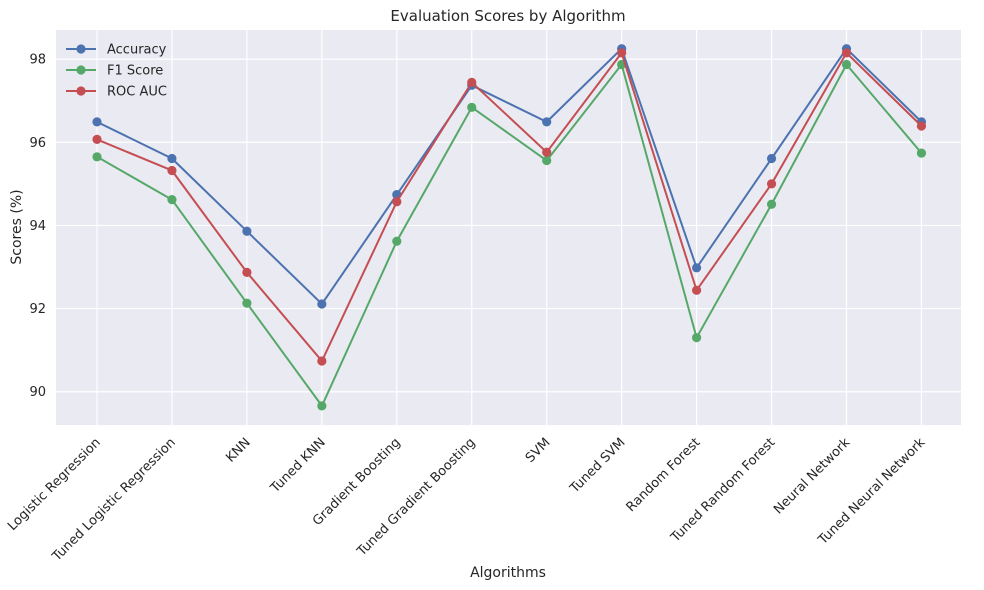 The image size is (984, 590). I want to click on y-tick-label: 96, so click(37, 143).